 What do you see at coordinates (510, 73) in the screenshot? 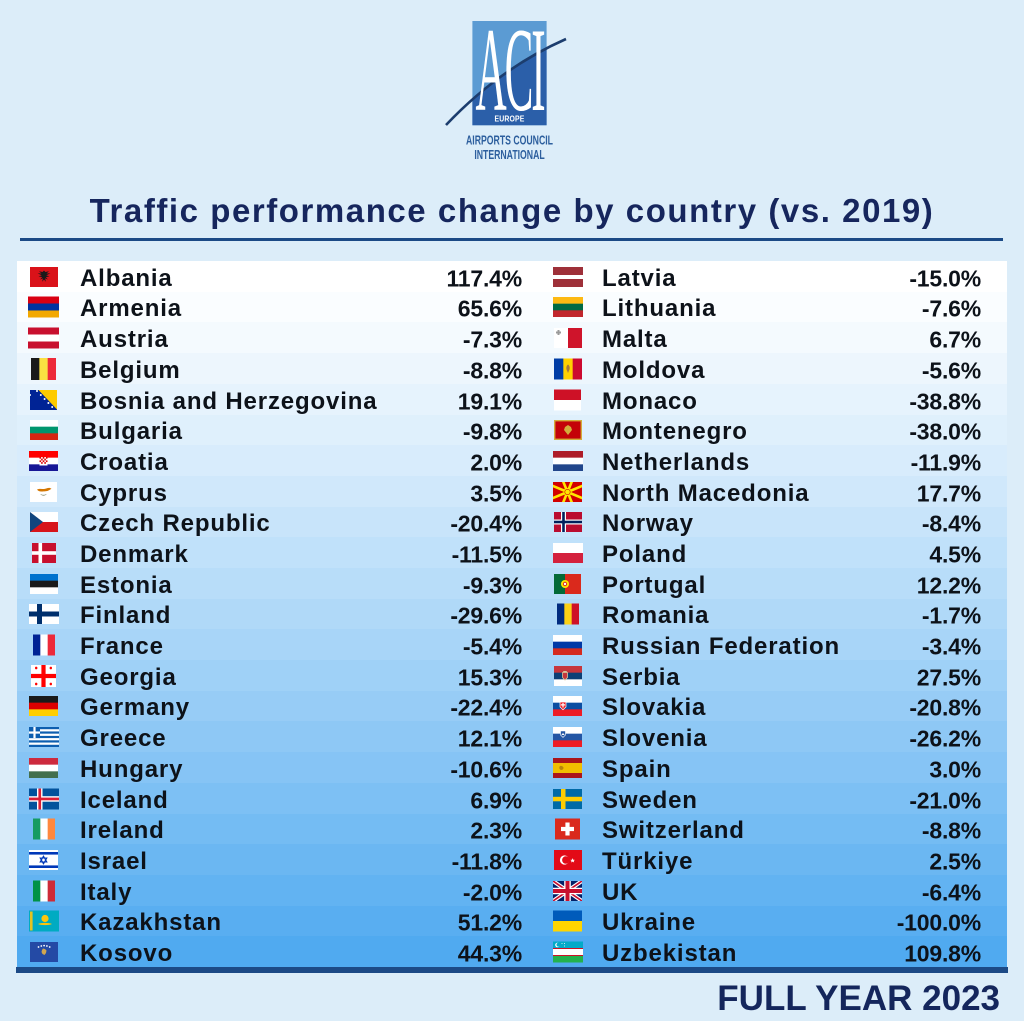
I see `svg-text: ACI` at bounding box center [510, 73].